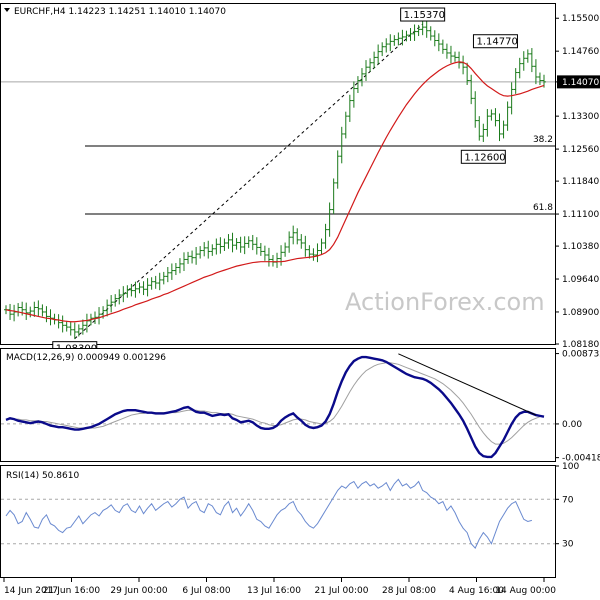  I want to click on rsi-title: RSI(14) 50.8610, so click(42, 476).